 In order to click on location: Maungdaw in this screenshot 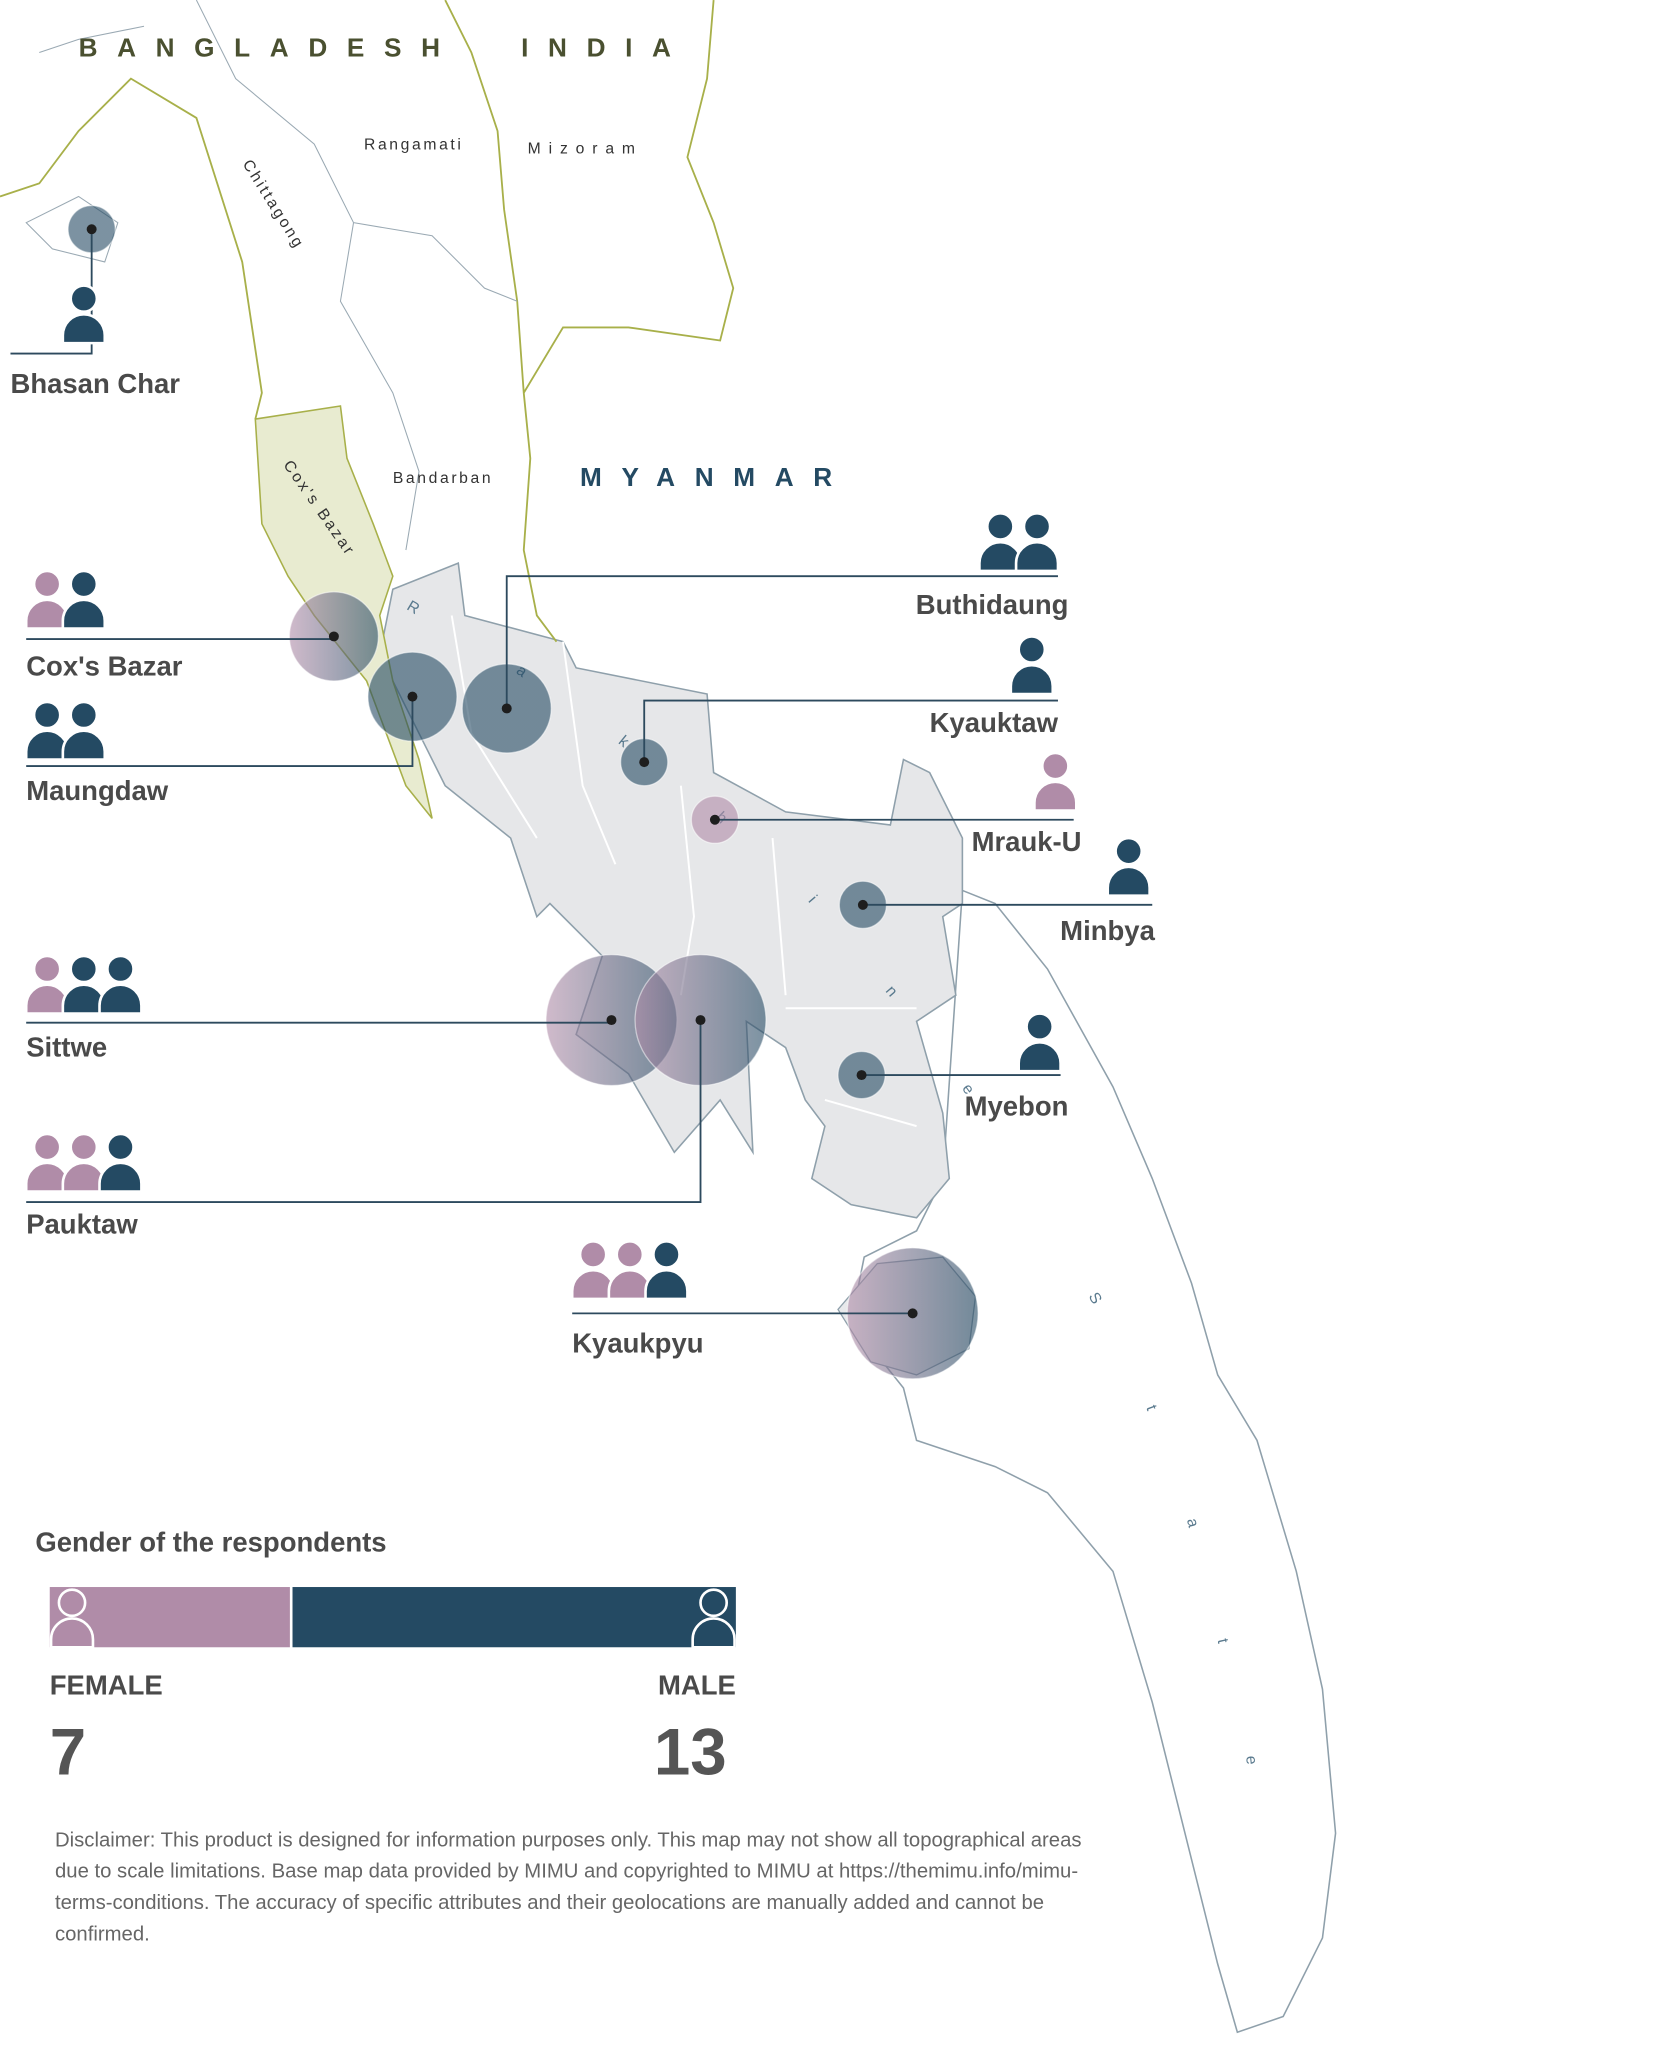, I will do `click(241, 728)`.